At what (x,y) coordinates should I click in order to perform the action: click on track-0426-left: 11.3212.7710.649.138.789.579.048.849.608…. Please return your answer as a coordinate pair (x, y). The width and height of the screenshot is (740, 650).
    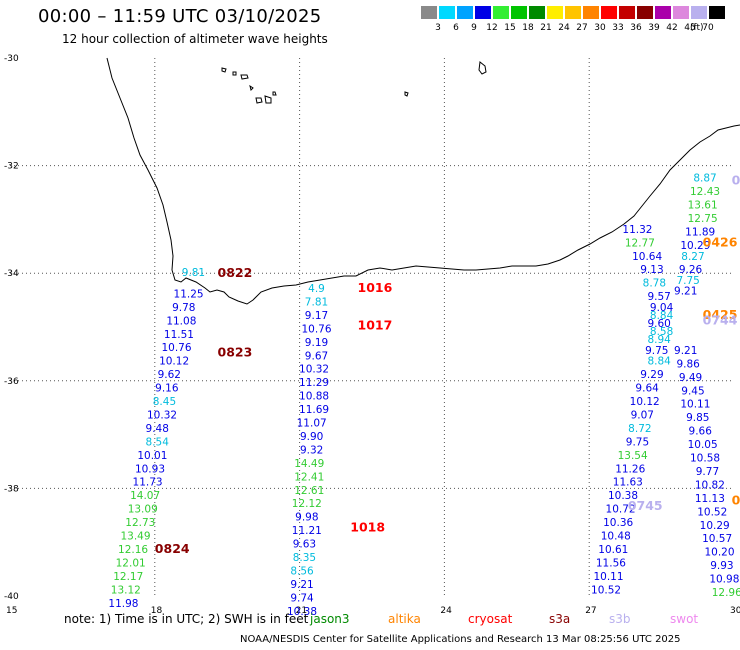
    Looking at the image, I should click on (632, 410).